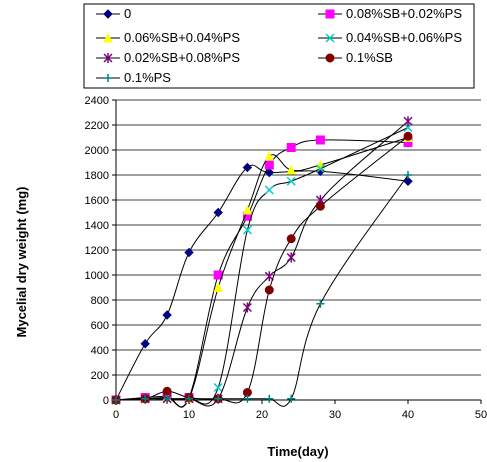 This screenshot has height=462, width=487. Describe the element at coordinates (116, 415) in the screenshot. I see `x-tick-label: 0` at that location.